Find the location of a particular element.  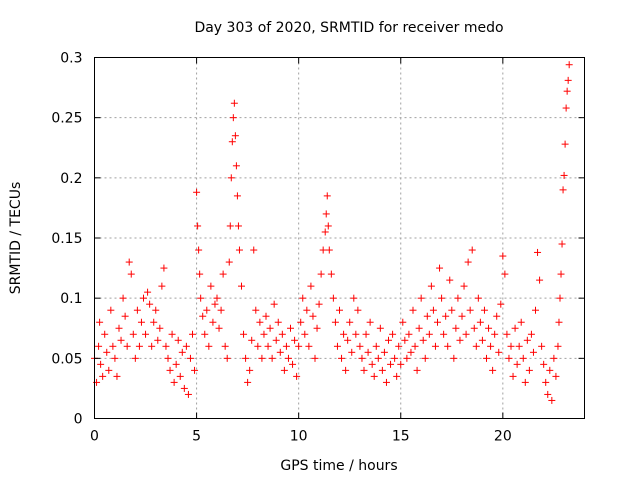

y-tick-label: 0.15 is located at coordinates (66, 239).